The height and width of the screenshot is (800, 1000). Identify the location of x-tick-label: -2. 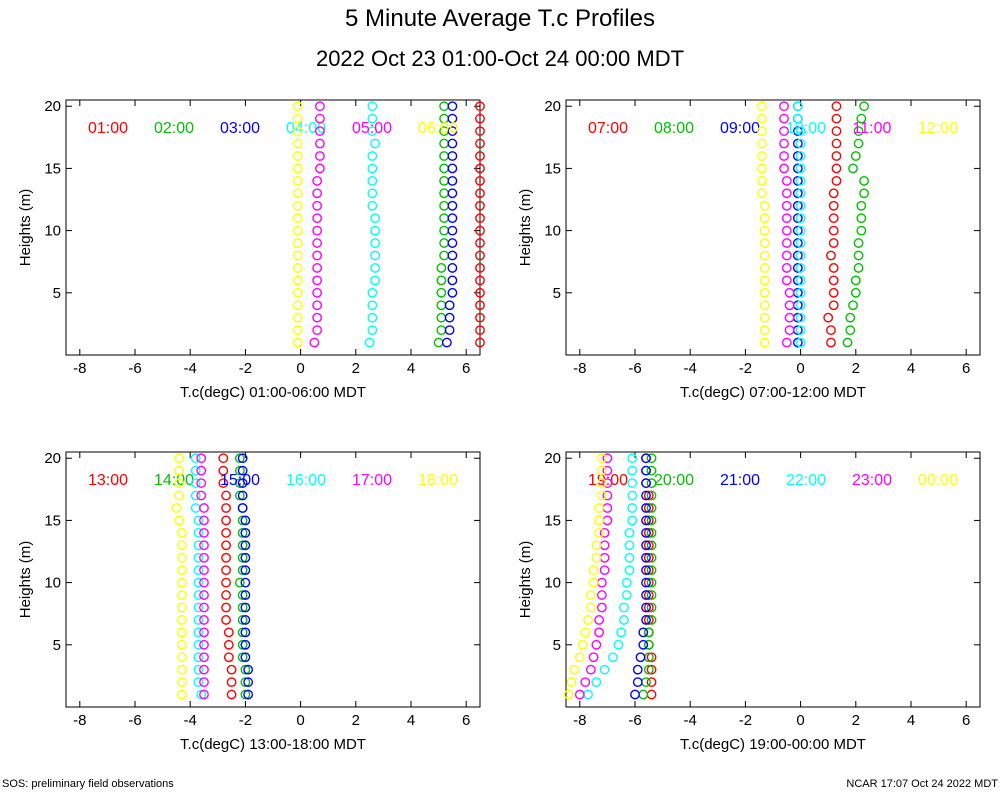
(745, 368).